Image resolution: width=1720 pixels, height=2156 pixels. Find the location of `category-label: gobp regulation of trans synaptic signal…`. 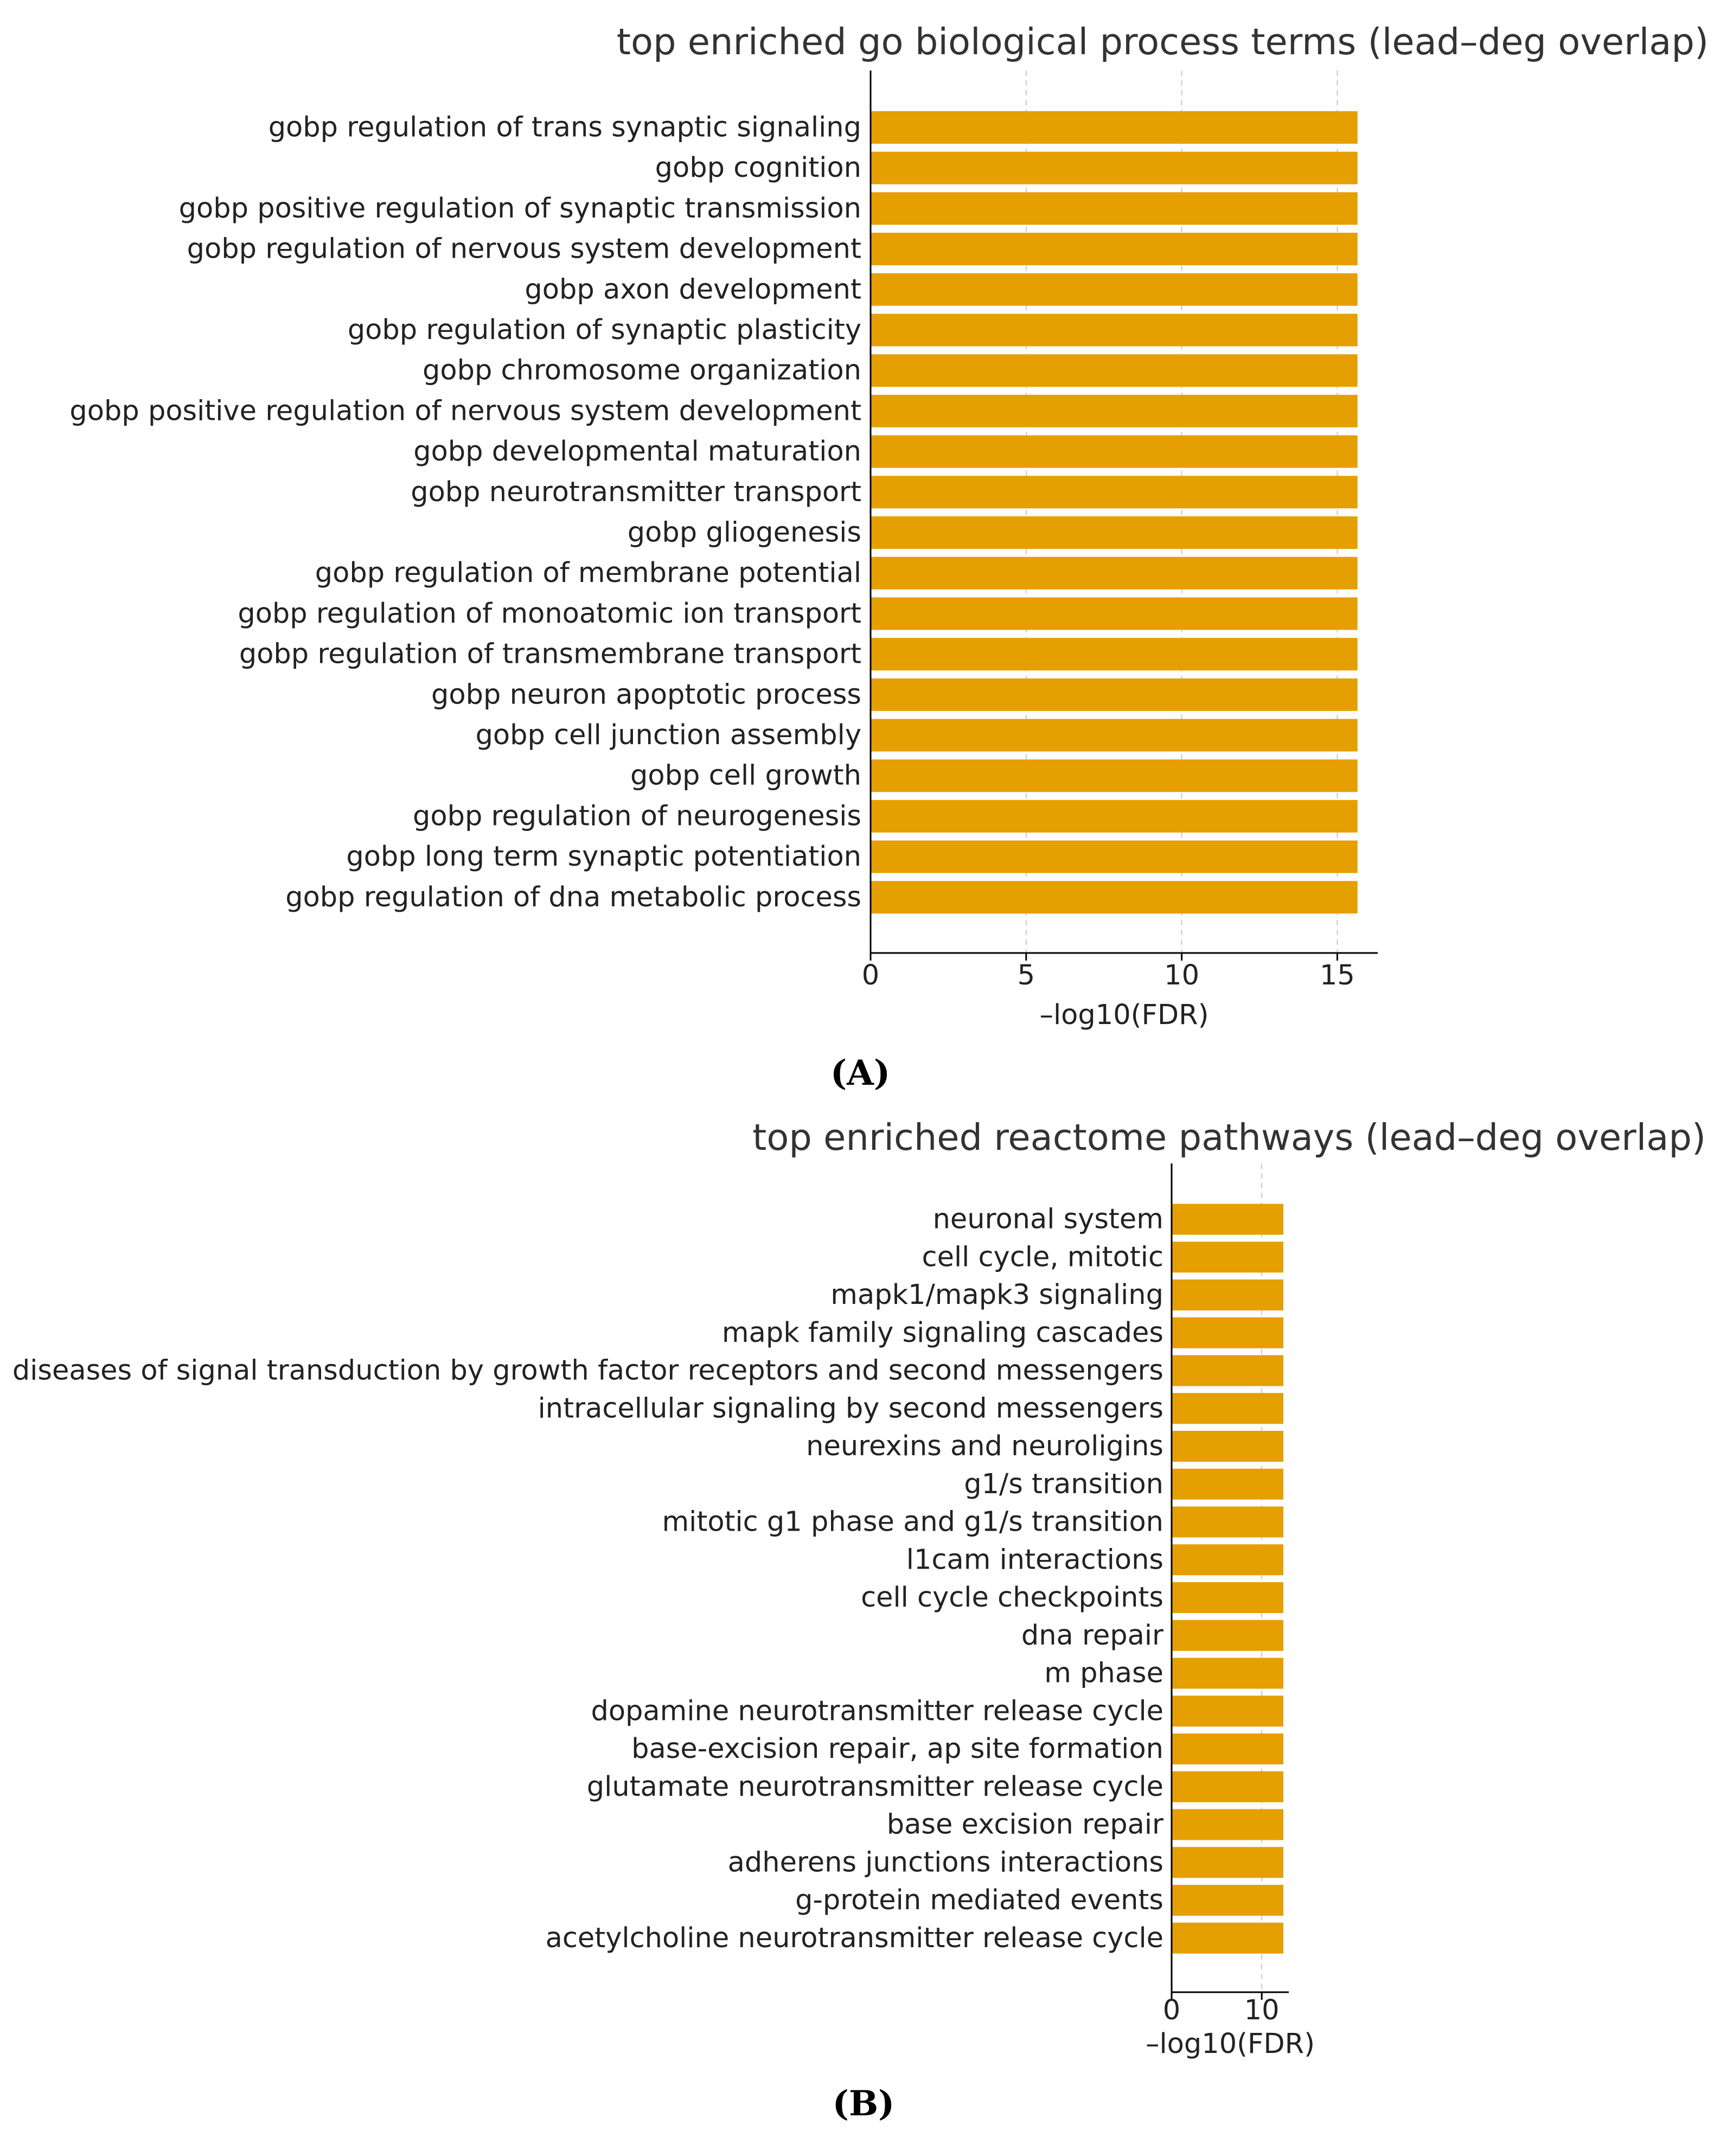

category-label: gobp regulation of trans synaptic signal… is located at coordinates (564, 128).